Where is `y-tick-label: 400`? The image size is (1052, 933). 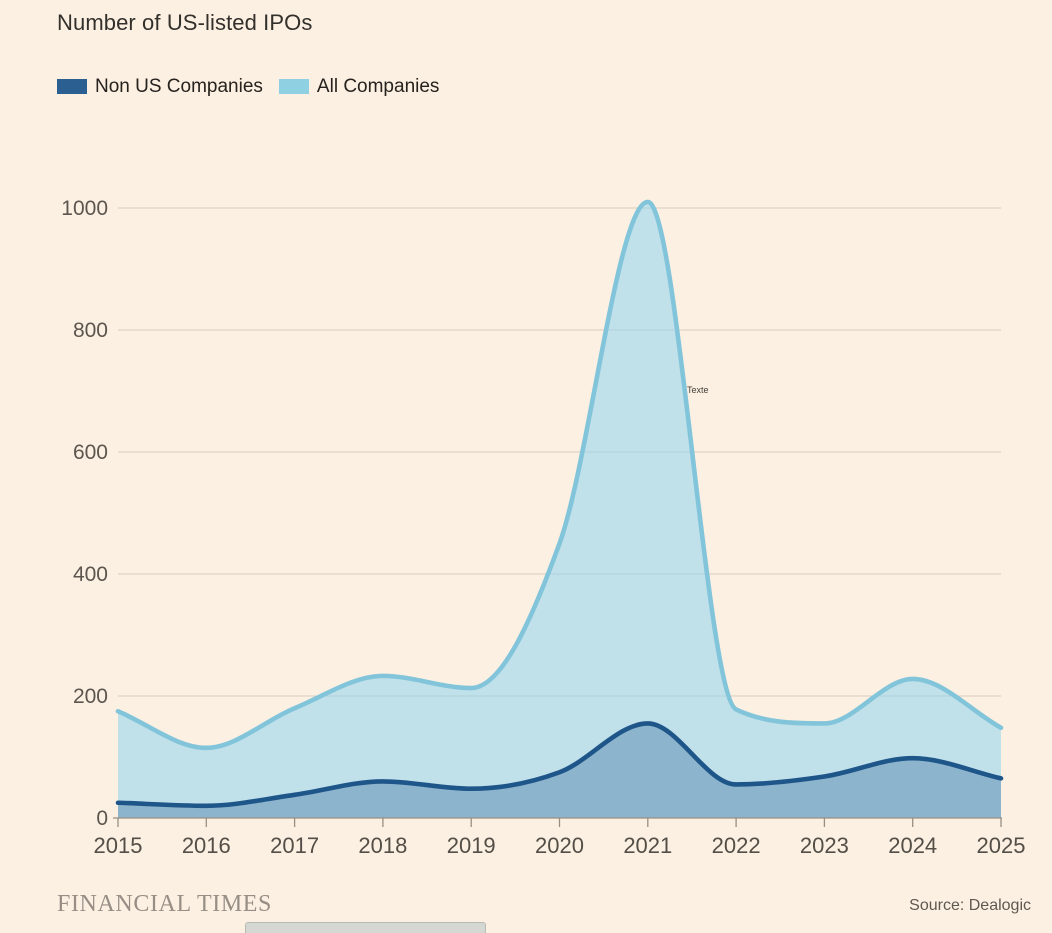 y-tick-label: 400 is located at coordinates (90, 574).